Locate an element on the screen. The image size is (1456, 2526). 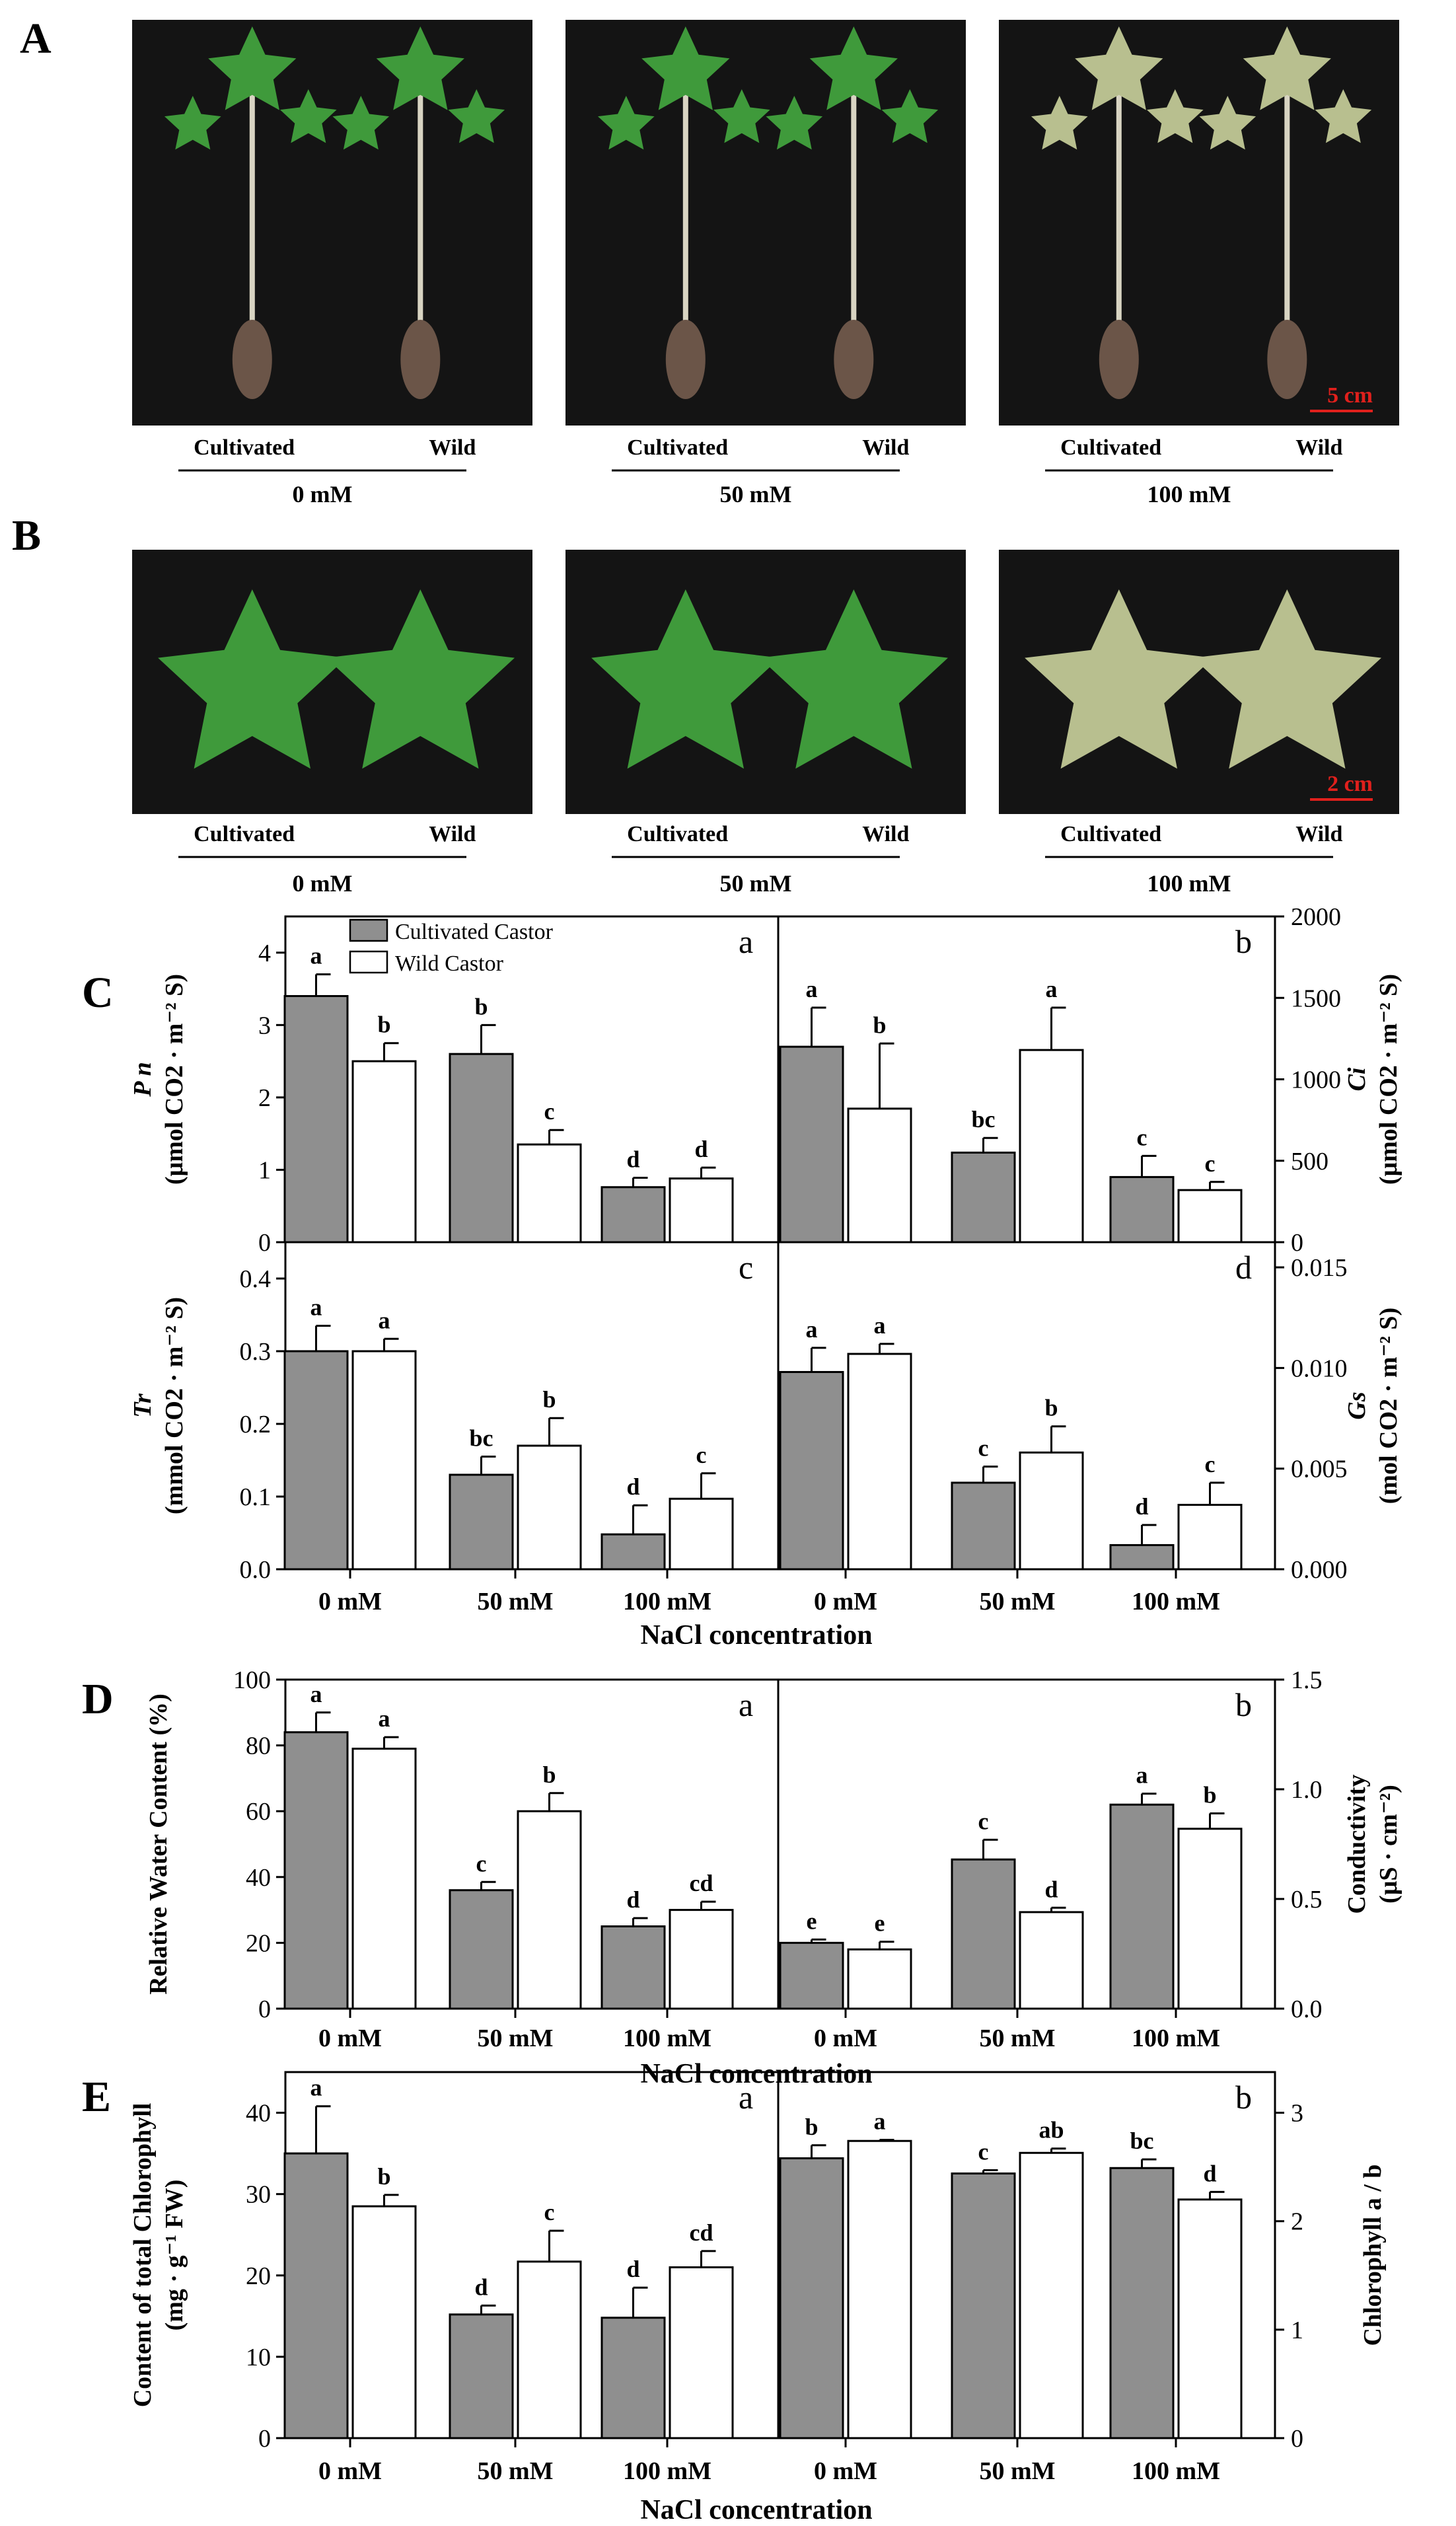
panel-corner-letter: b is located at coordinates (1243, 2097).